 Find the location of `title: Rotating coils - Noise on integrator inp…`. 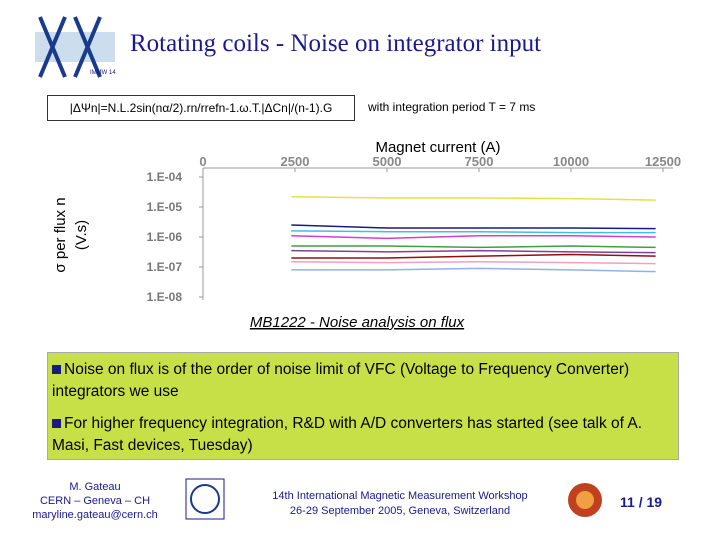

title: Rotating coils - Noise on integrator inp… is located at coordinates (336, 43).